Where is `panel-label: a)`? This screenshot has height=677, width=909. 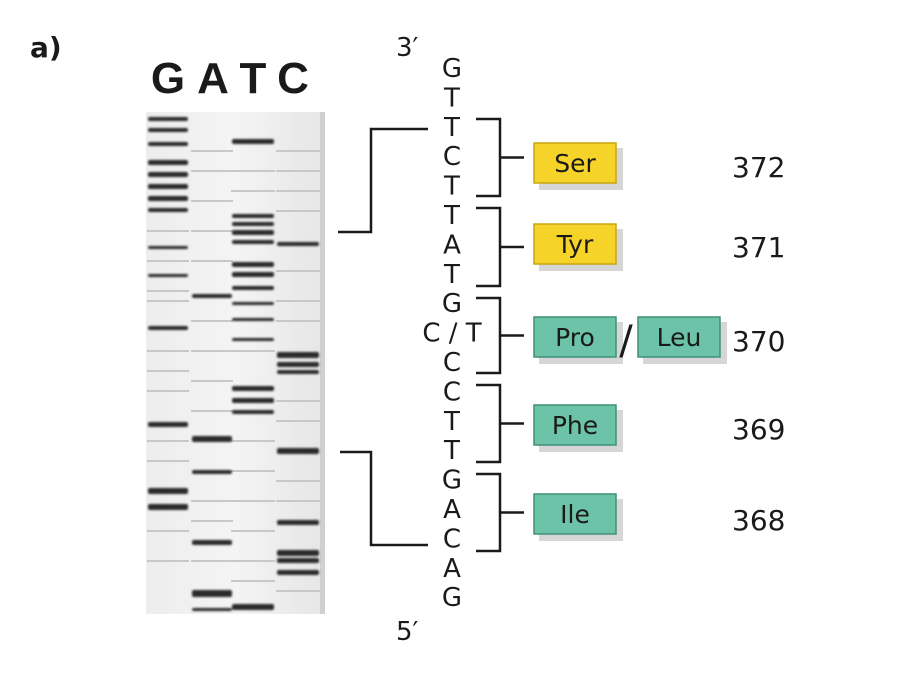
panel-label: a) is located at coordinates (46, 47).